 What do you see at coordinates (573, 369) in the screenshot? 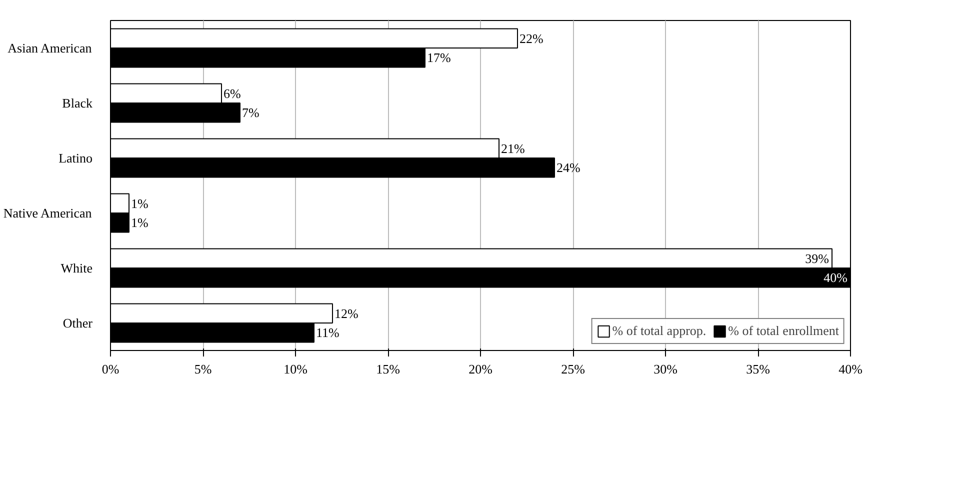
I see `x-tick-label: 25%` at bounding box center [573, 369].